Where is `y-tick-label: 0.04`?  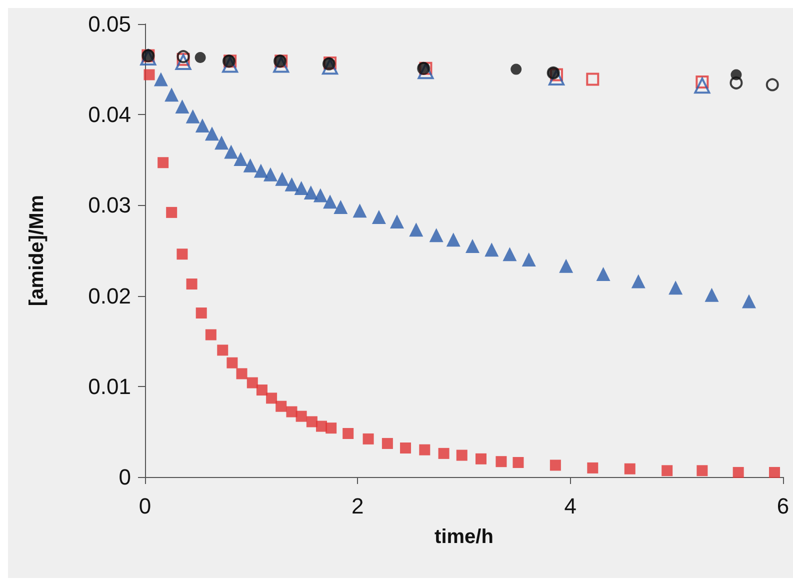 y-tick-label: 0.04 is located at coordinates (109, 115).